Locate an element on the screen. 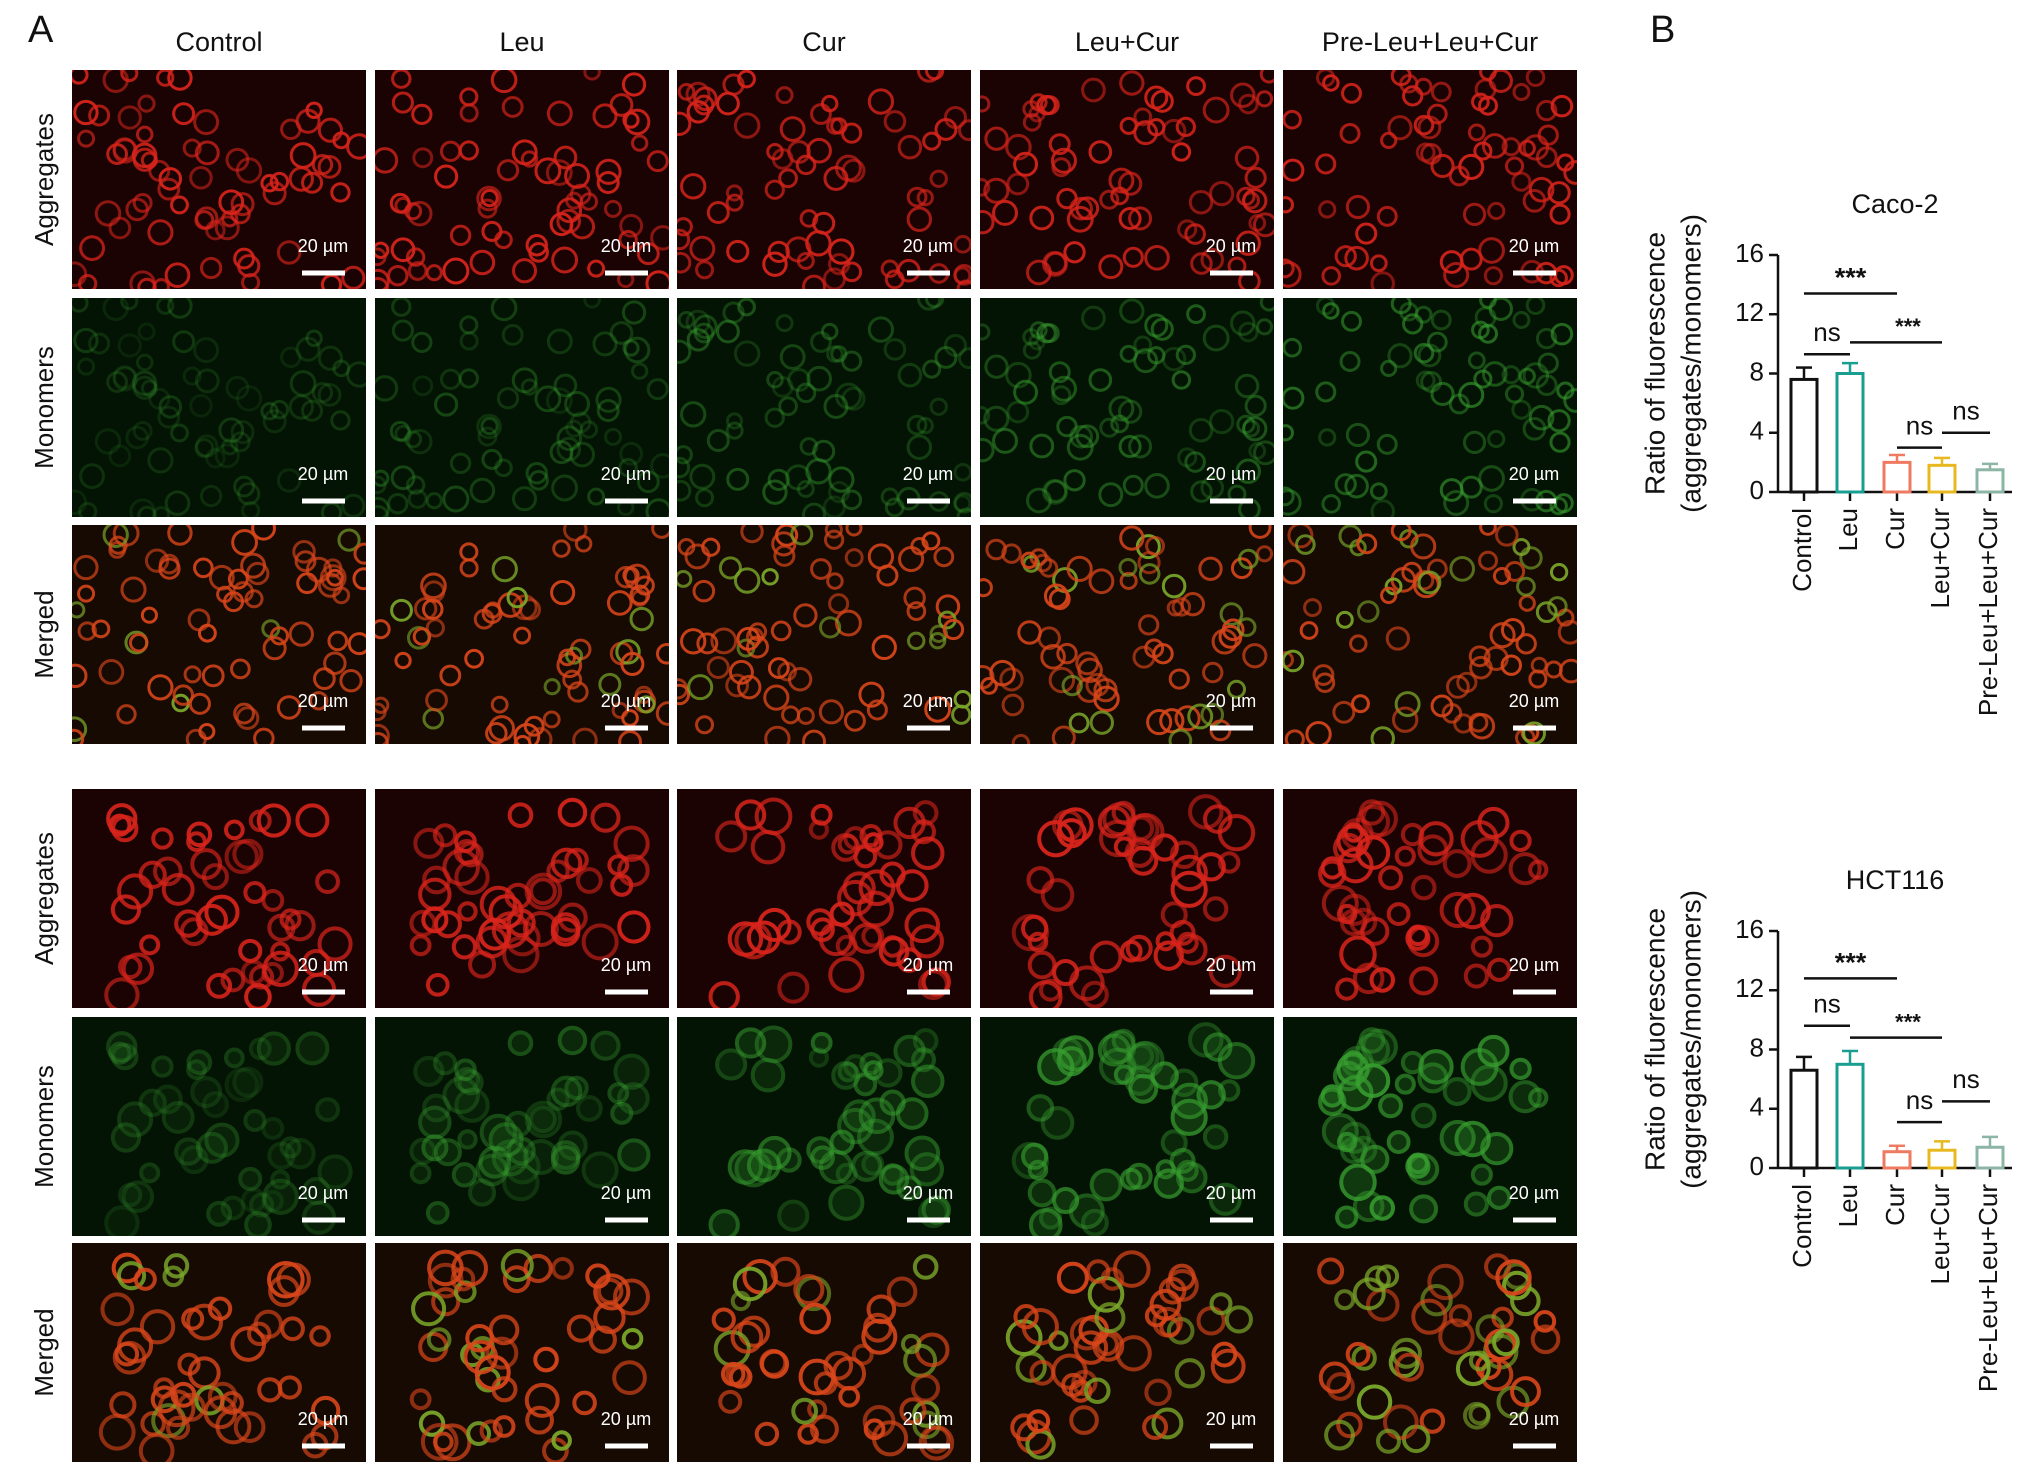 The image size is (2032, 1471). row-label: Monomers is located at coordinates (44, 1126).